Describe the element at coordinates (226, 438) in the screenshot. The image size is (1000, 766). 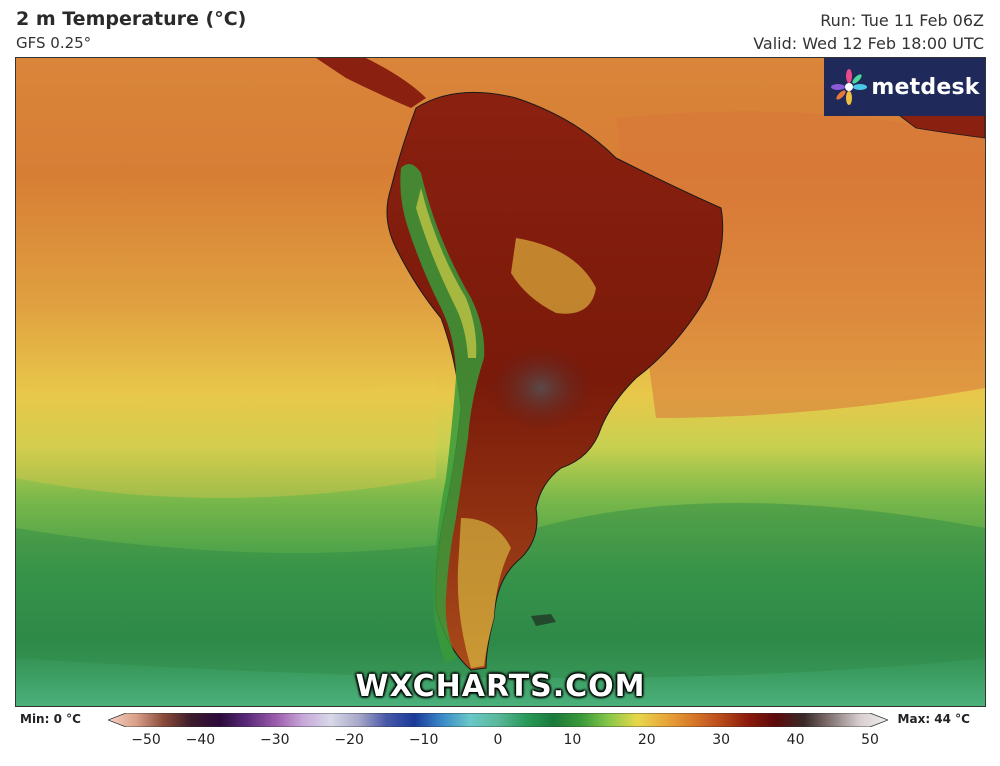
I see `pacific-band` at that location.